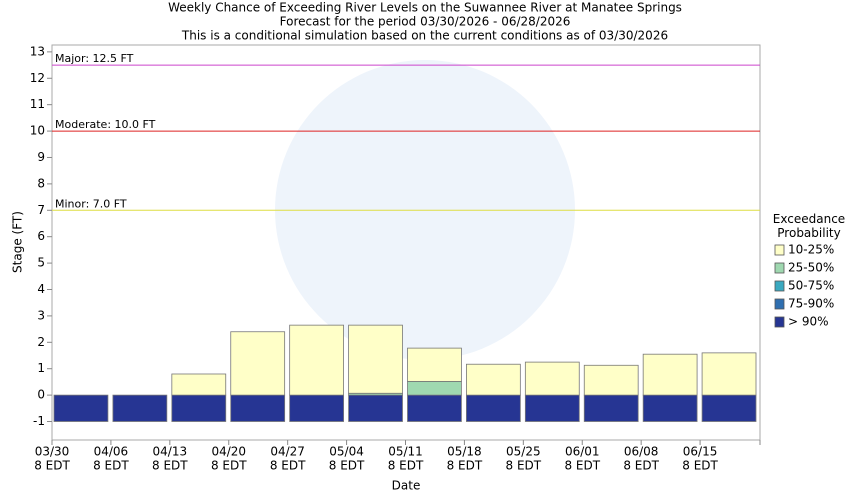  I want to click on y-tick-label: 3, so click(41, 315).